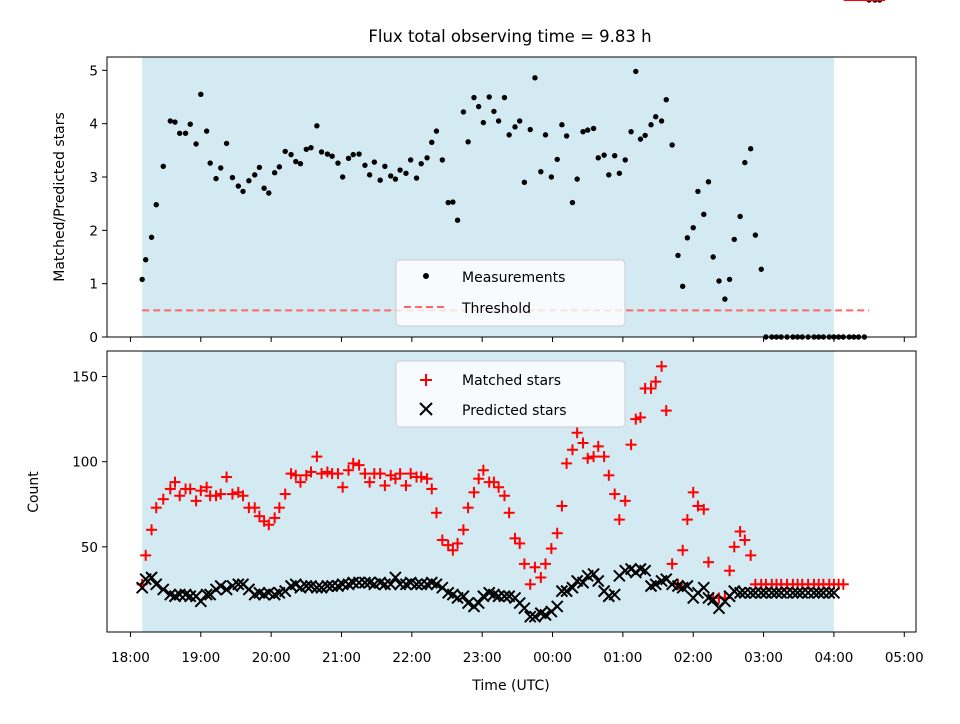  I want to click on x-tick-label: 21:00, so click(341, 658).